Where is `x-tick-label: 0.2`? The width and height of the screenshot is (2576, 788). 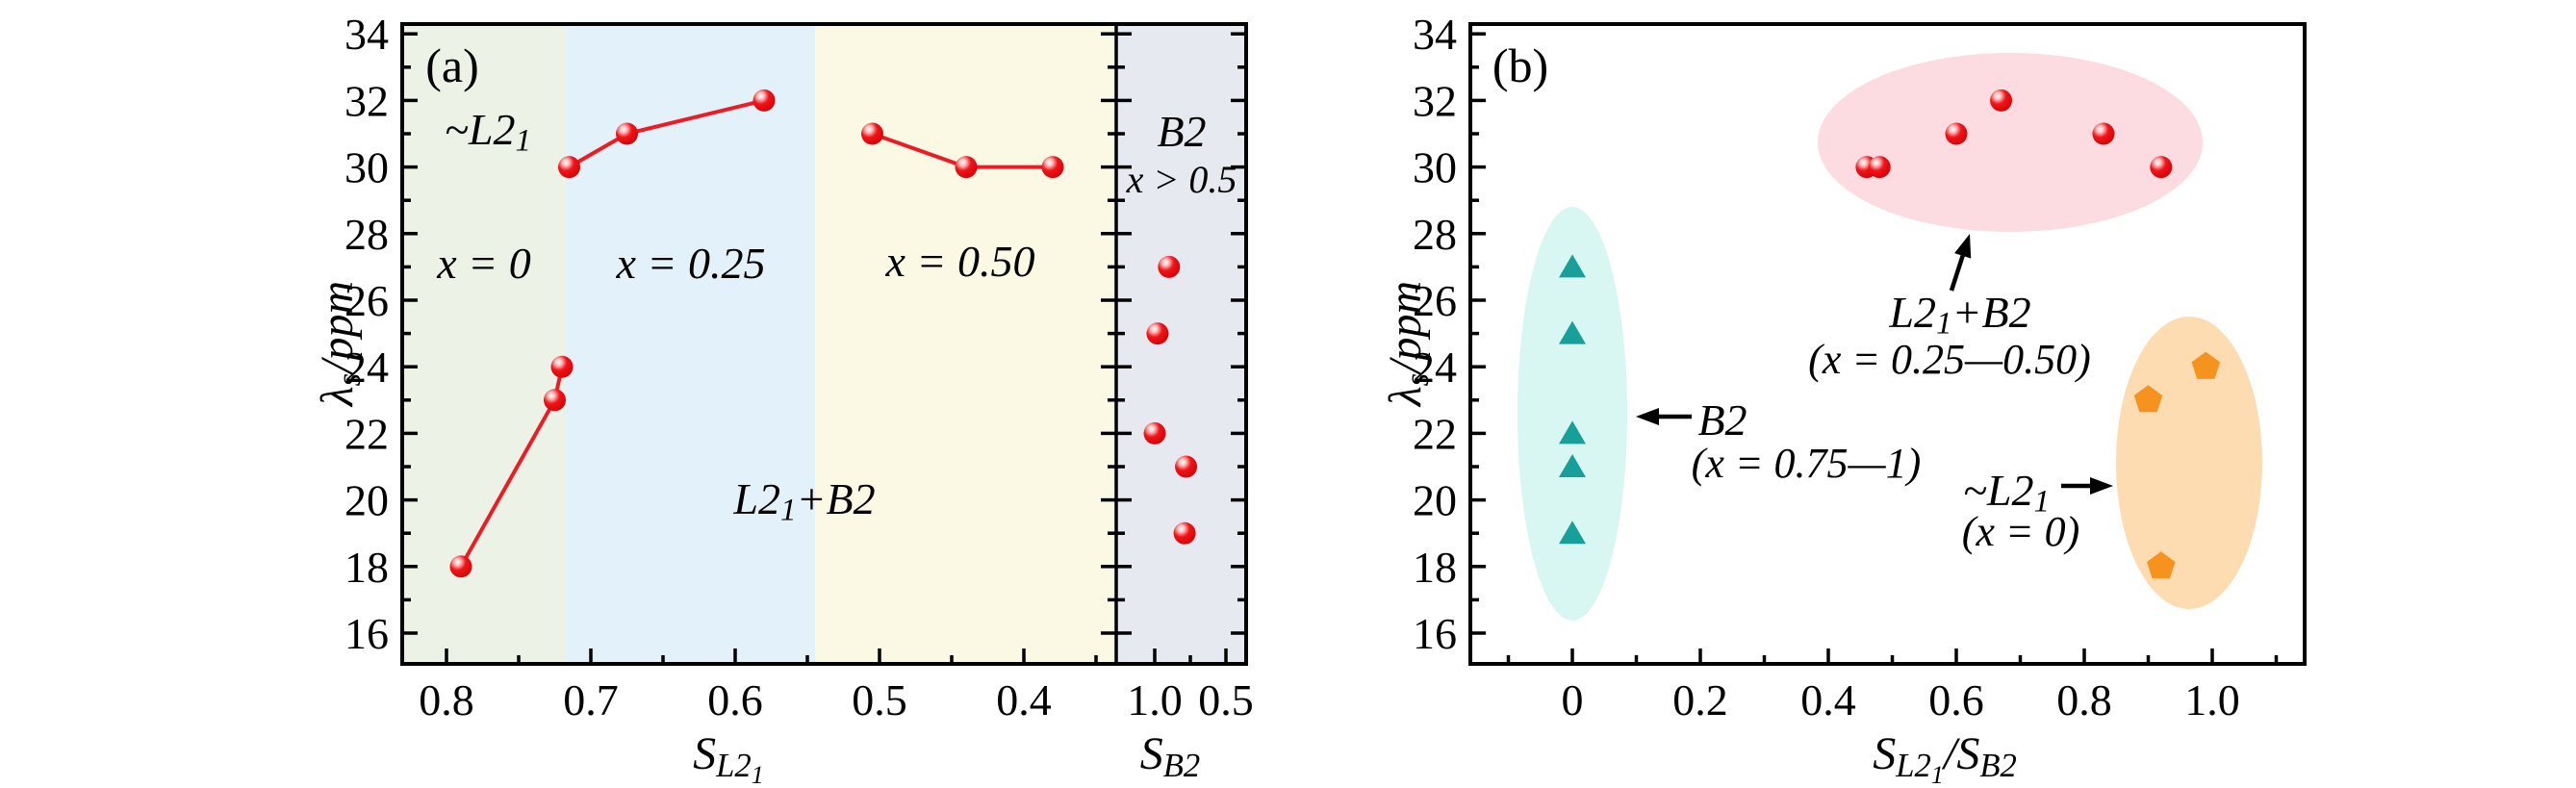 x-tick-label: 0.2 is located at coordinates (1700, 700).